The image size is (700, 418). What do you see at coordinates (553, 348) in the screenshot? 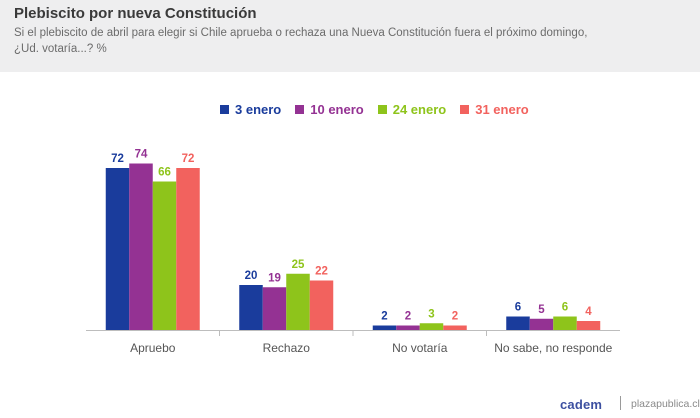
I see `category-label: No sabe, no responde` at bounding box center [553, 348].